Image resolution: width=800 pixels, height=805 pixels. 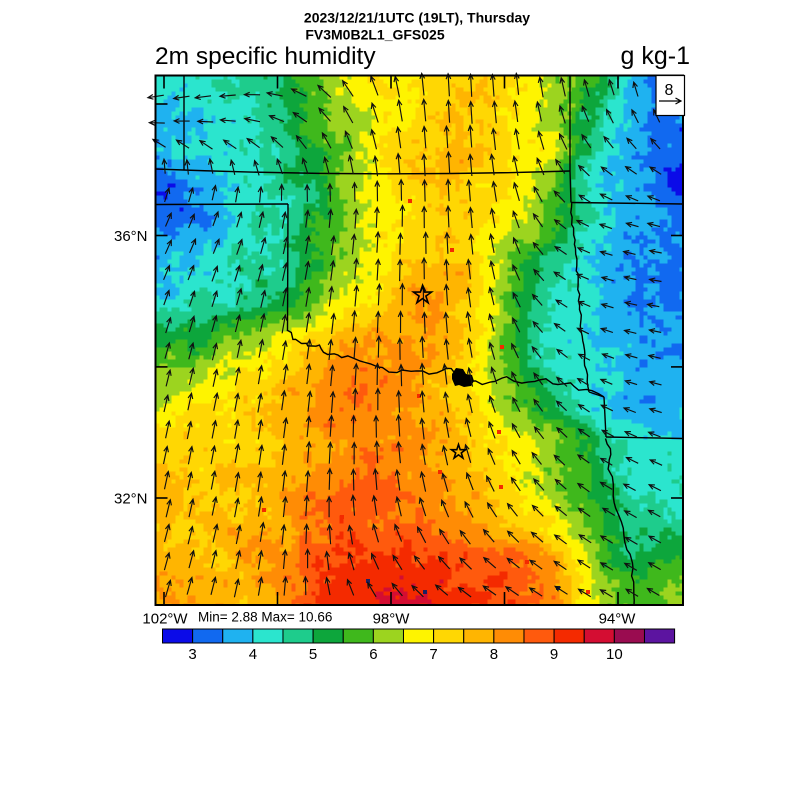 I want to click on svg-text: 2m specific humidity, so click(x=265, y=56).